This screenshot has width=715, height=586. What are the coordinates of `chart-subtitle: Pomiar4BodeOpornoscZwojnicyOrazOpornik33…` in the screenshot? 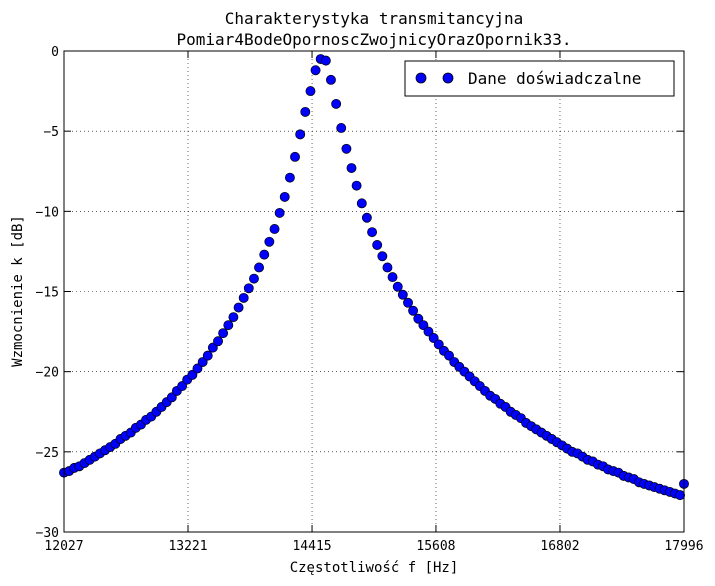 It's located at (374, 39).